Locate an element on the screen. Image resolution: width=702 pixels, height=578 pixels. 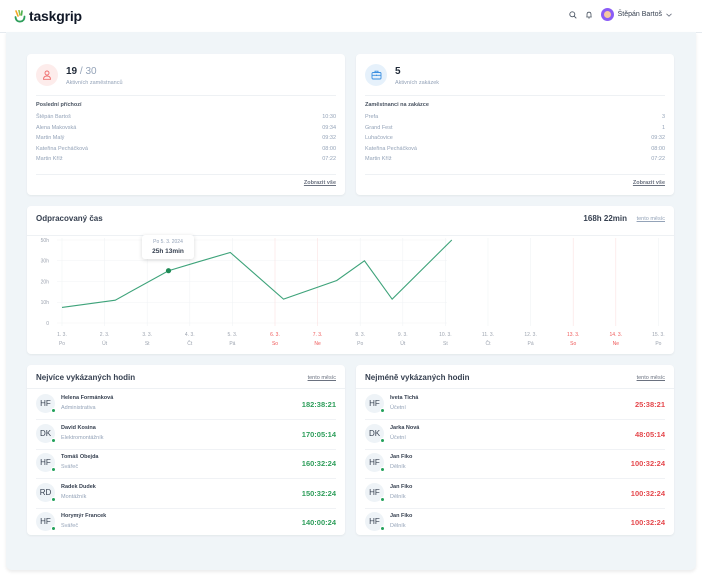
list-item: Alena Makovská 09:34 is located at coordinates (186, 128).